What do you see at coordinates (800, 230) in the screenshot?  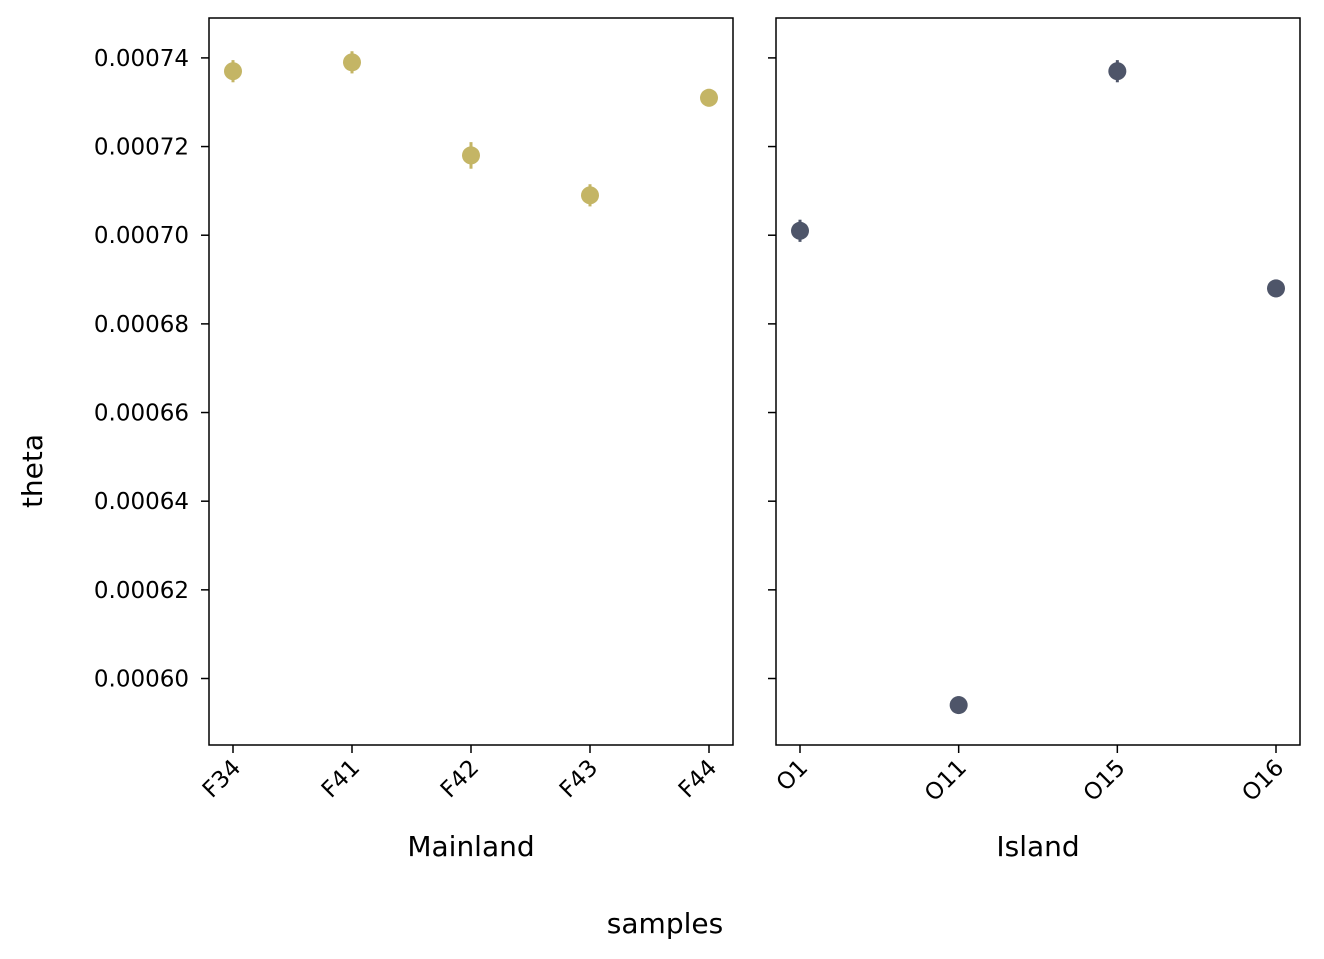 I see `data-point-O1` at bounding box center [800, 230].